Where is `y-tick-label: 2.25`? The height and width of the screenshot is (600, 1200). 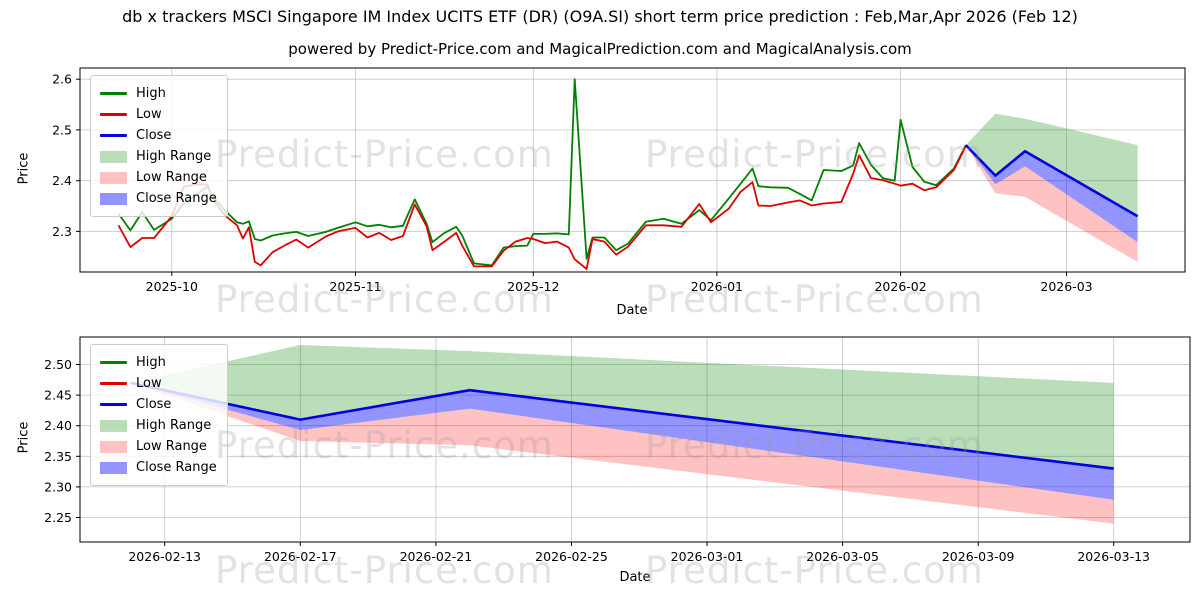 y-tick-label: 2.25 is located at coordinates (58, 517).